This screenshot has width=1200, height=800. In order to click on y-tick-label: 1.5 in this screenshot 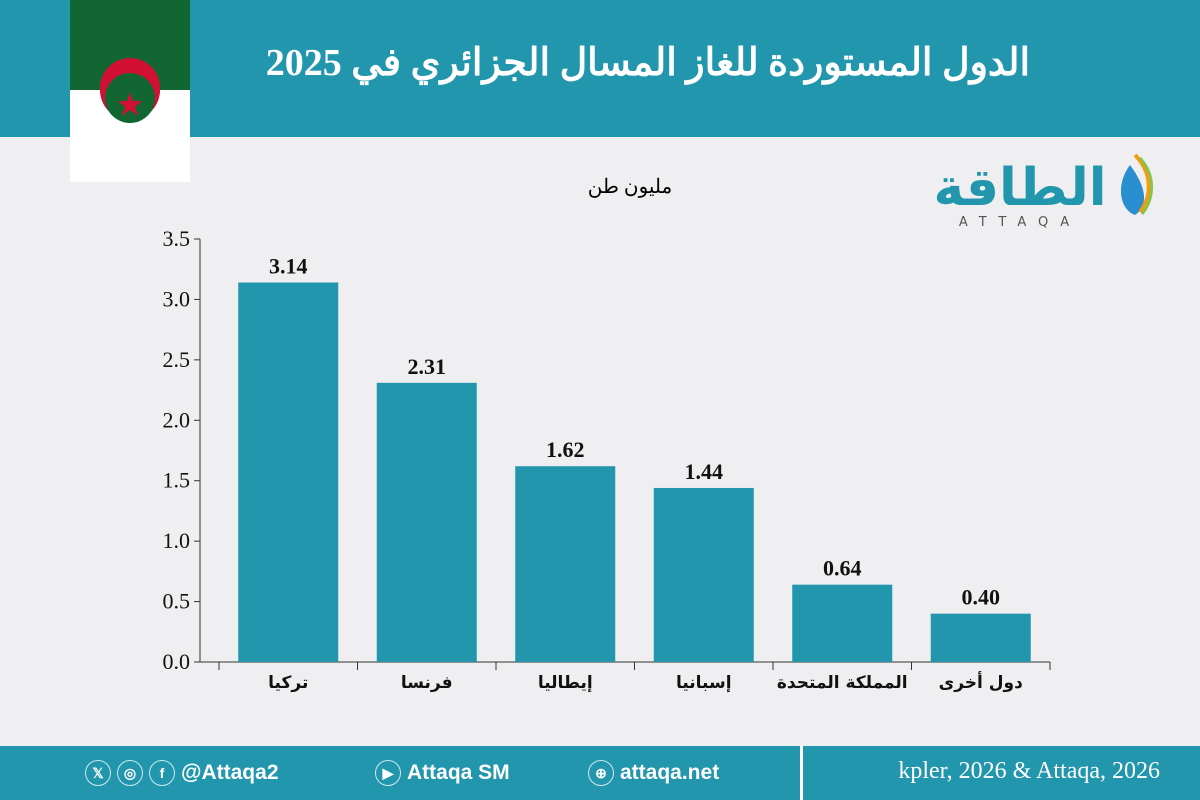, I will do `click(177, 480)`.